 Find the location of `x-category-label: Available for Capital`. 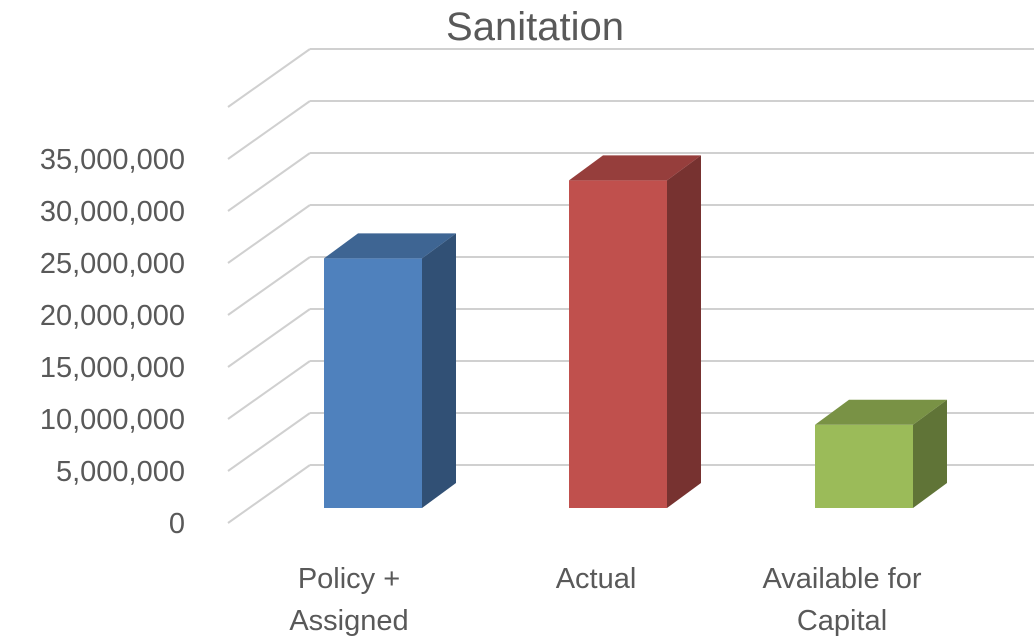

x-category-label: Available for Capital is located at coordinates (841, 600).